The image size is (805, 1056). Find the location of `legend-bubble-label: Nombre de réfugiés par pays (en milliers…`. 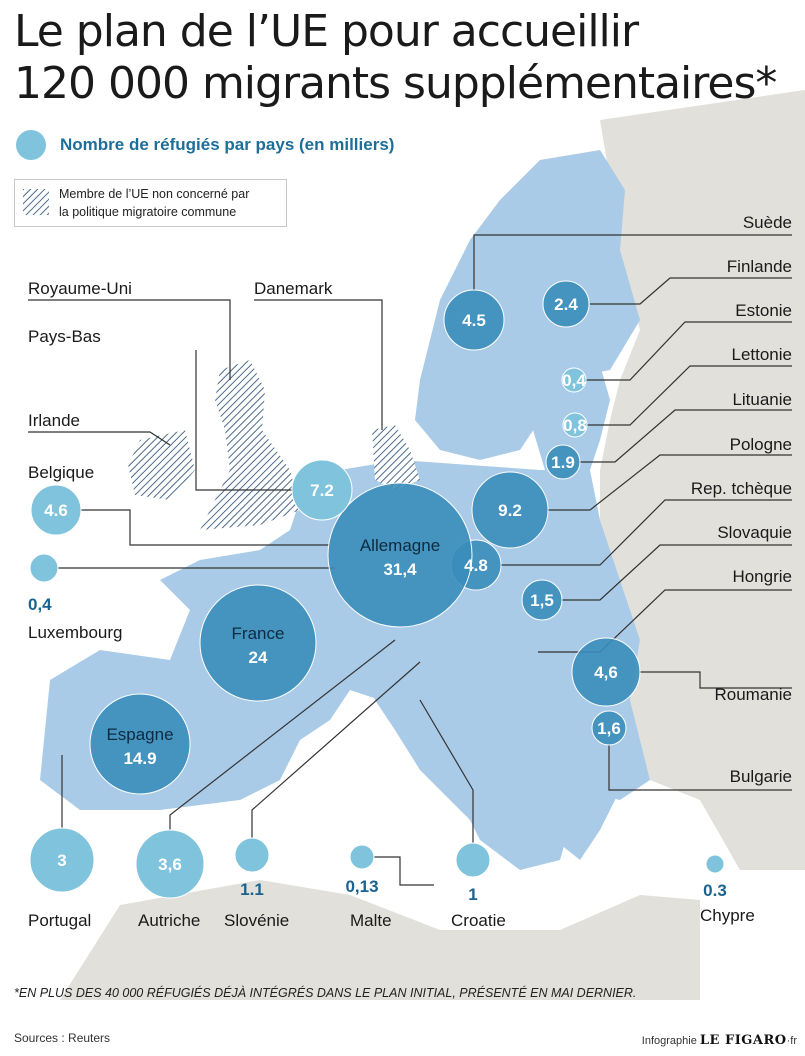

legend-bubble-label: Nombre de réfugiés par pays (en milliers… is located at coordinates (227, 144).